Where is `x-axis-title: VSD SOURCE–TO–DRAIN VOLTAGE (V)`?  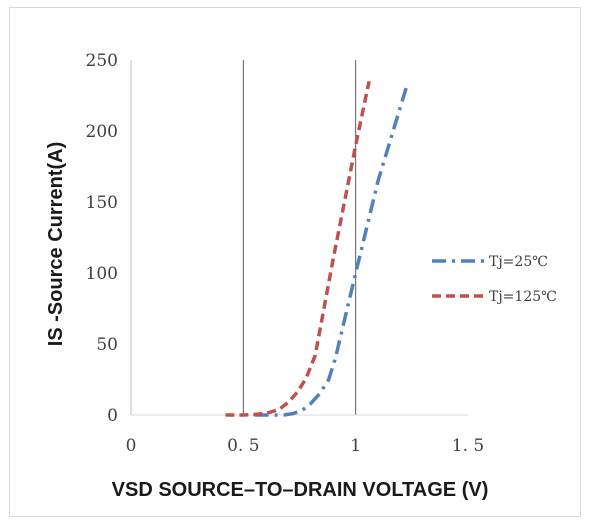 x-axis-title: VSD SOURCE–TO–DRAIN VOLTAGE (V) is located at coordinates (300, 490).